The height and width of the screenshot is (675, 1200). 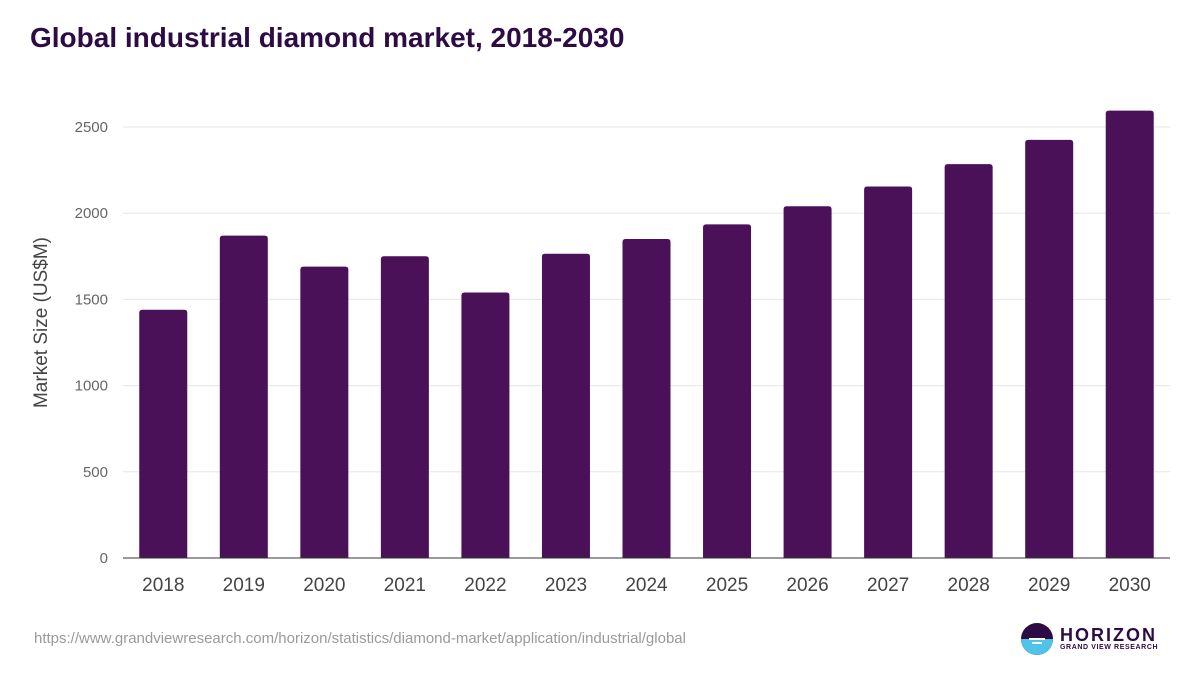 I want to click on x-tick-label: 2025, so click(x=727, y=585).